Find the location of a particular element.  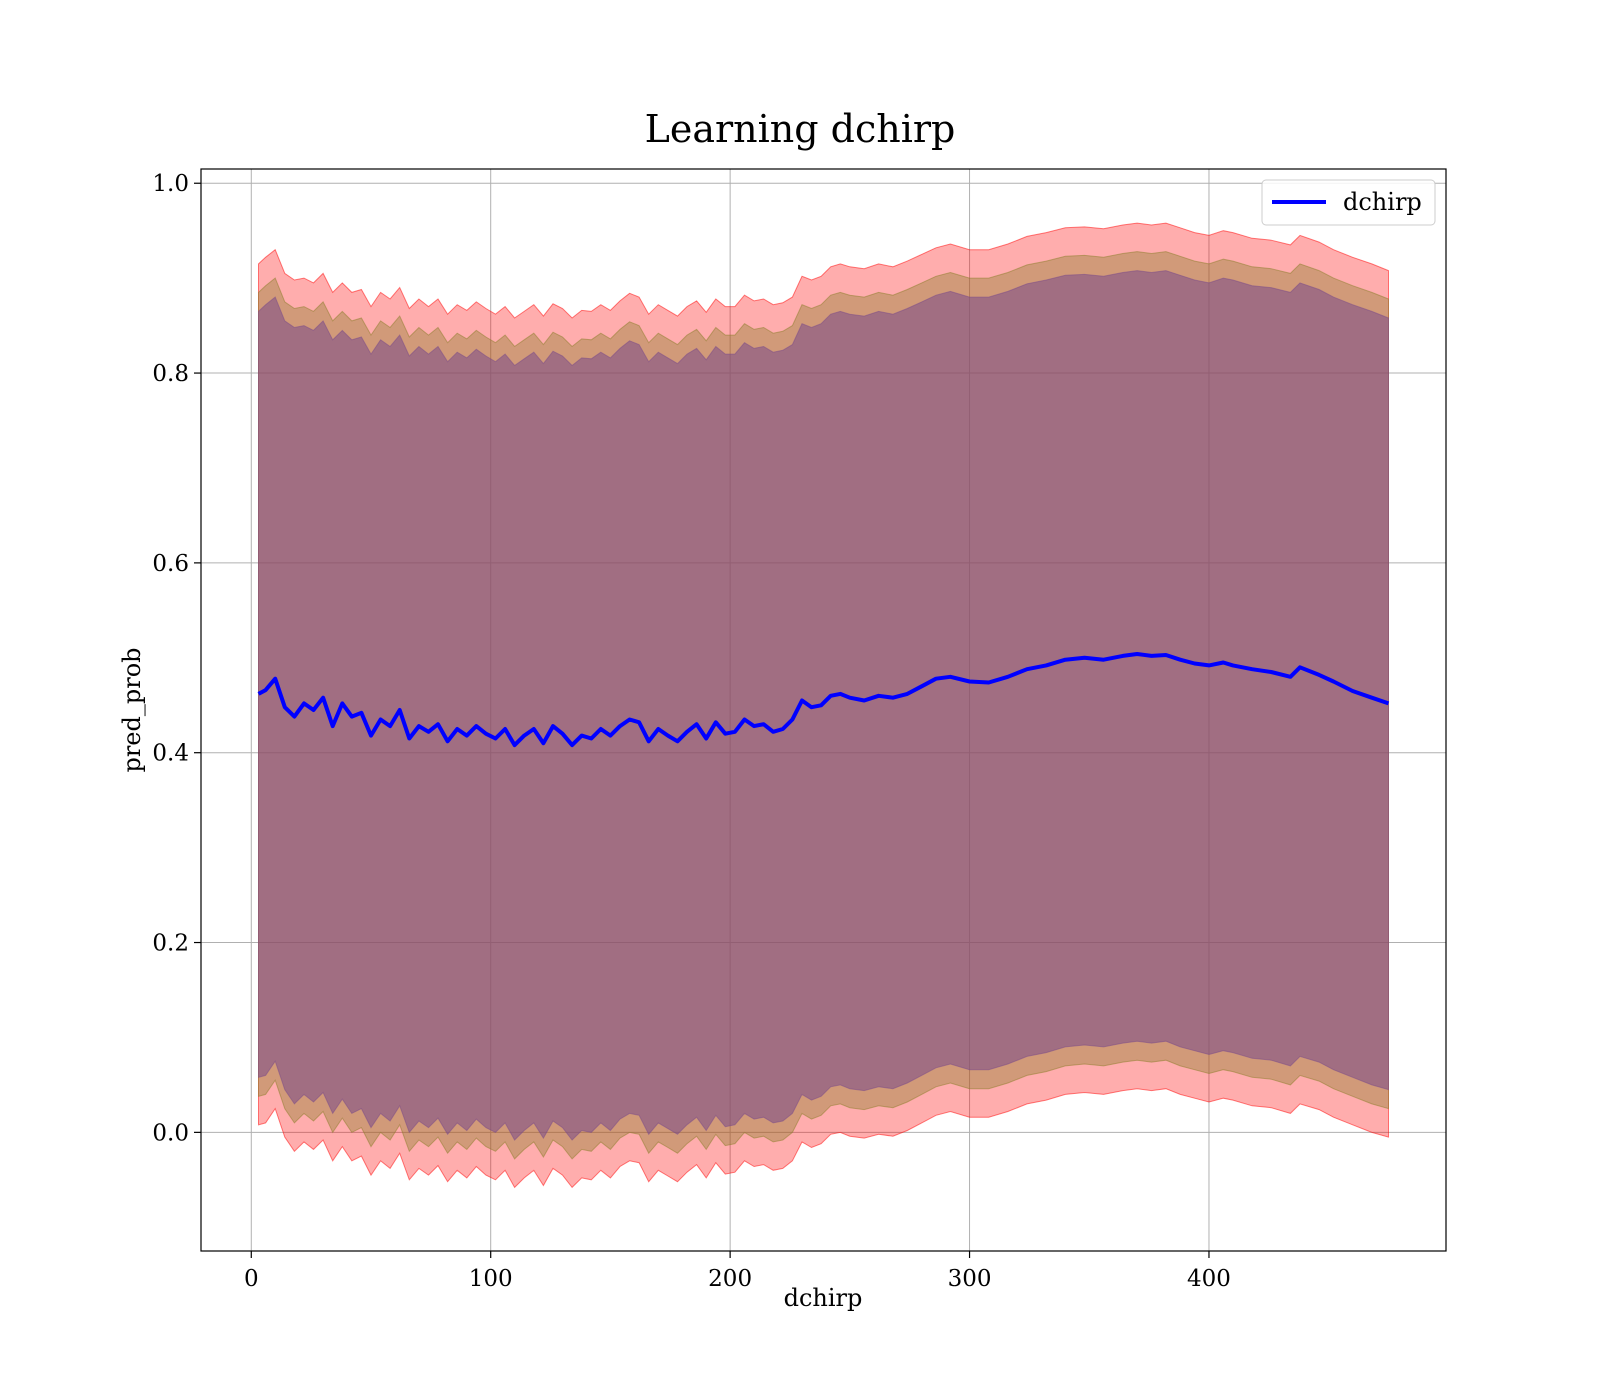

legend-label-dchirp: dchirp is located at coordinates (1382, 202).